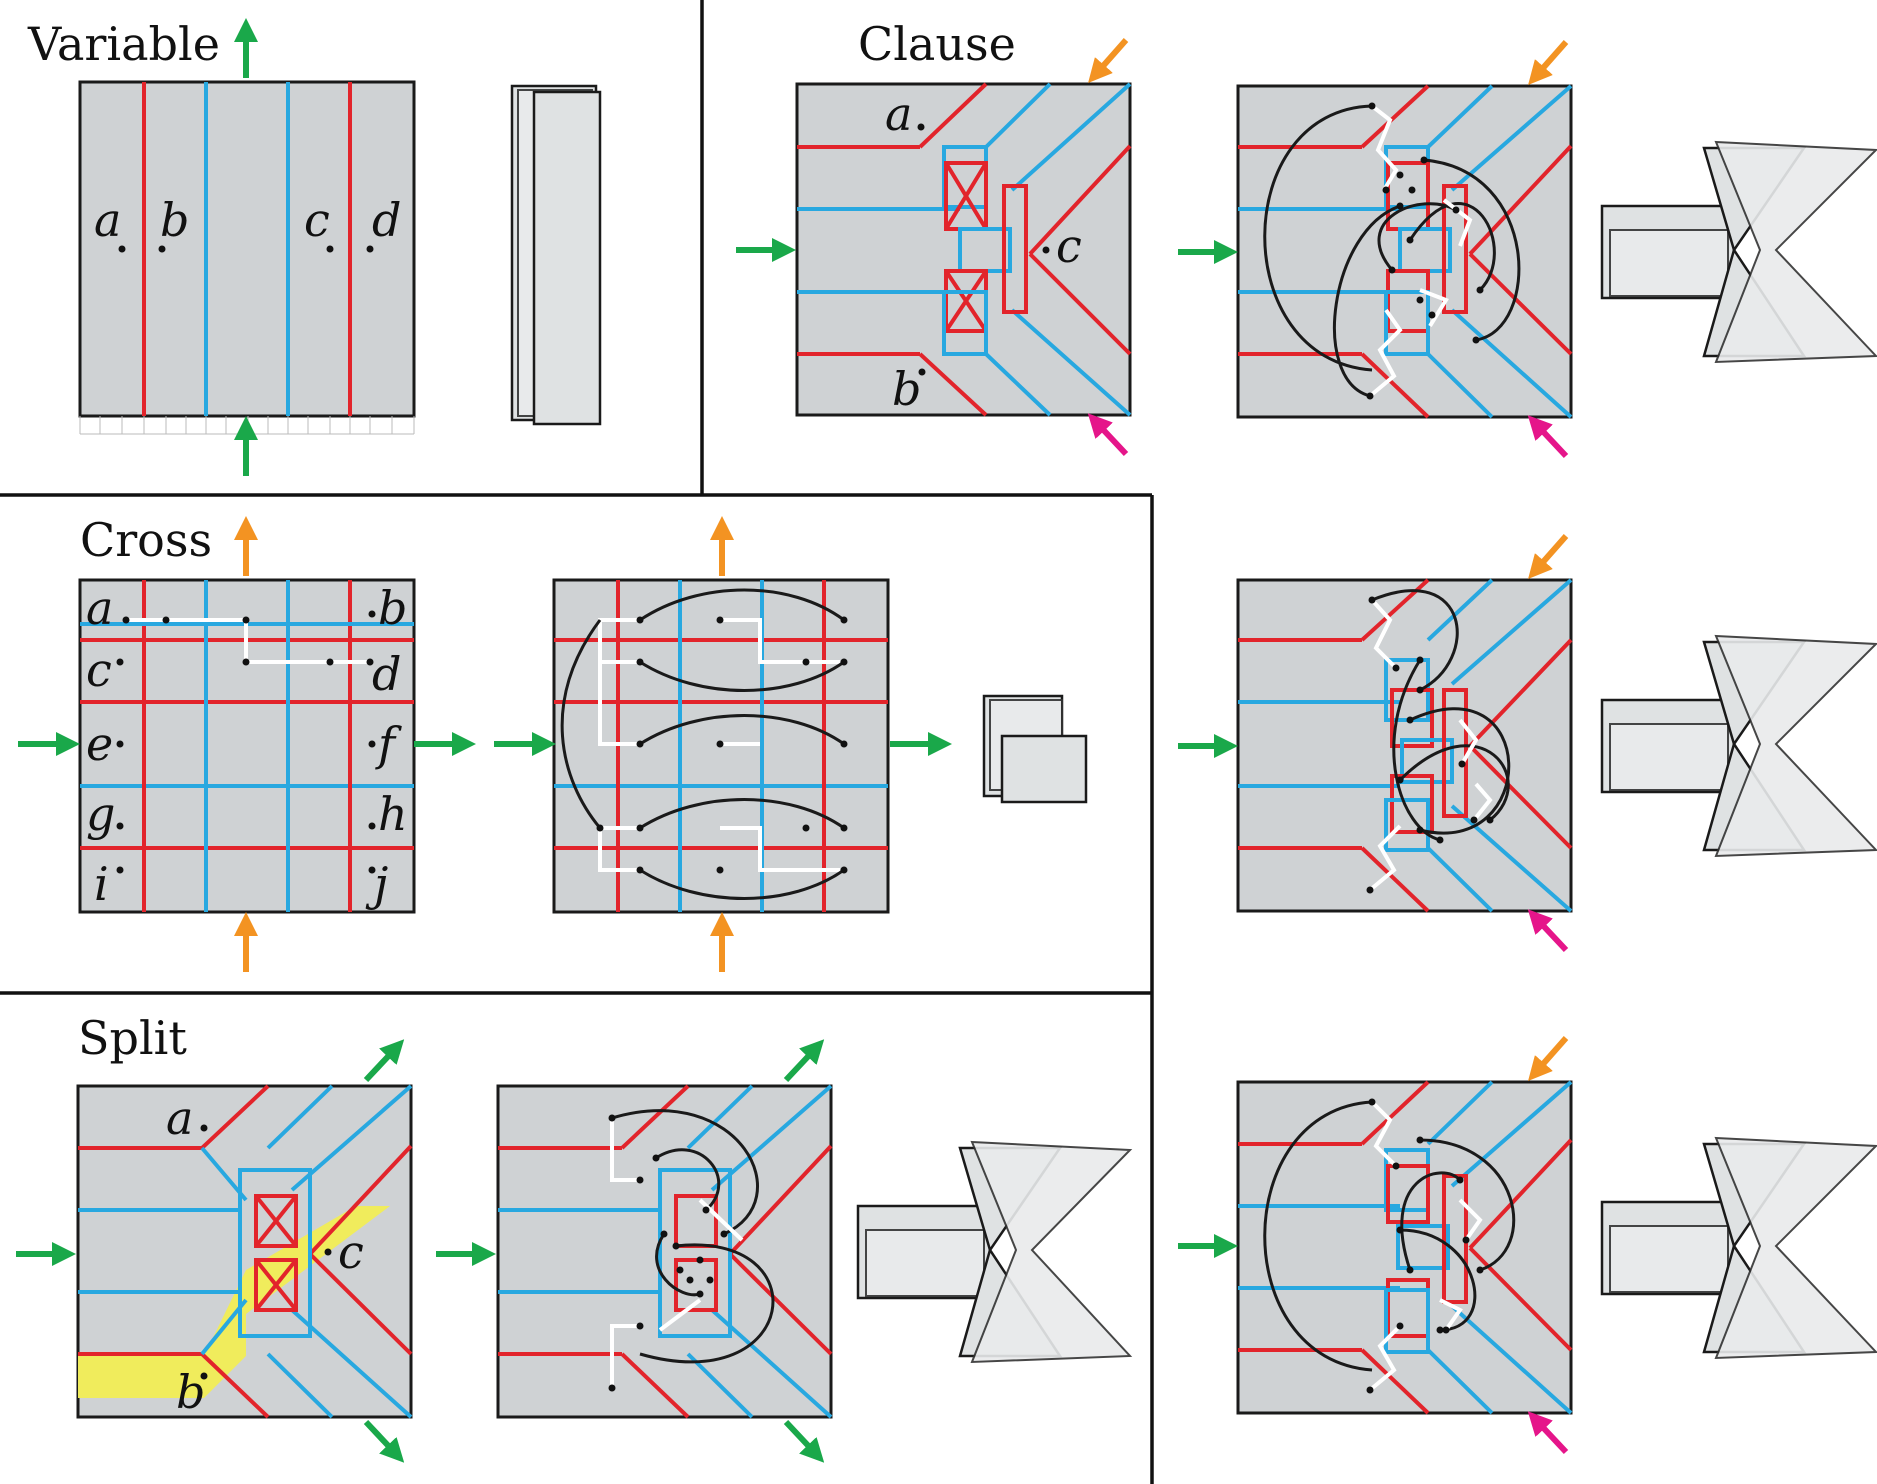 The image size is (1877, 1484). I want to click on clause-creasepattern: a b c, so click(963, 249).